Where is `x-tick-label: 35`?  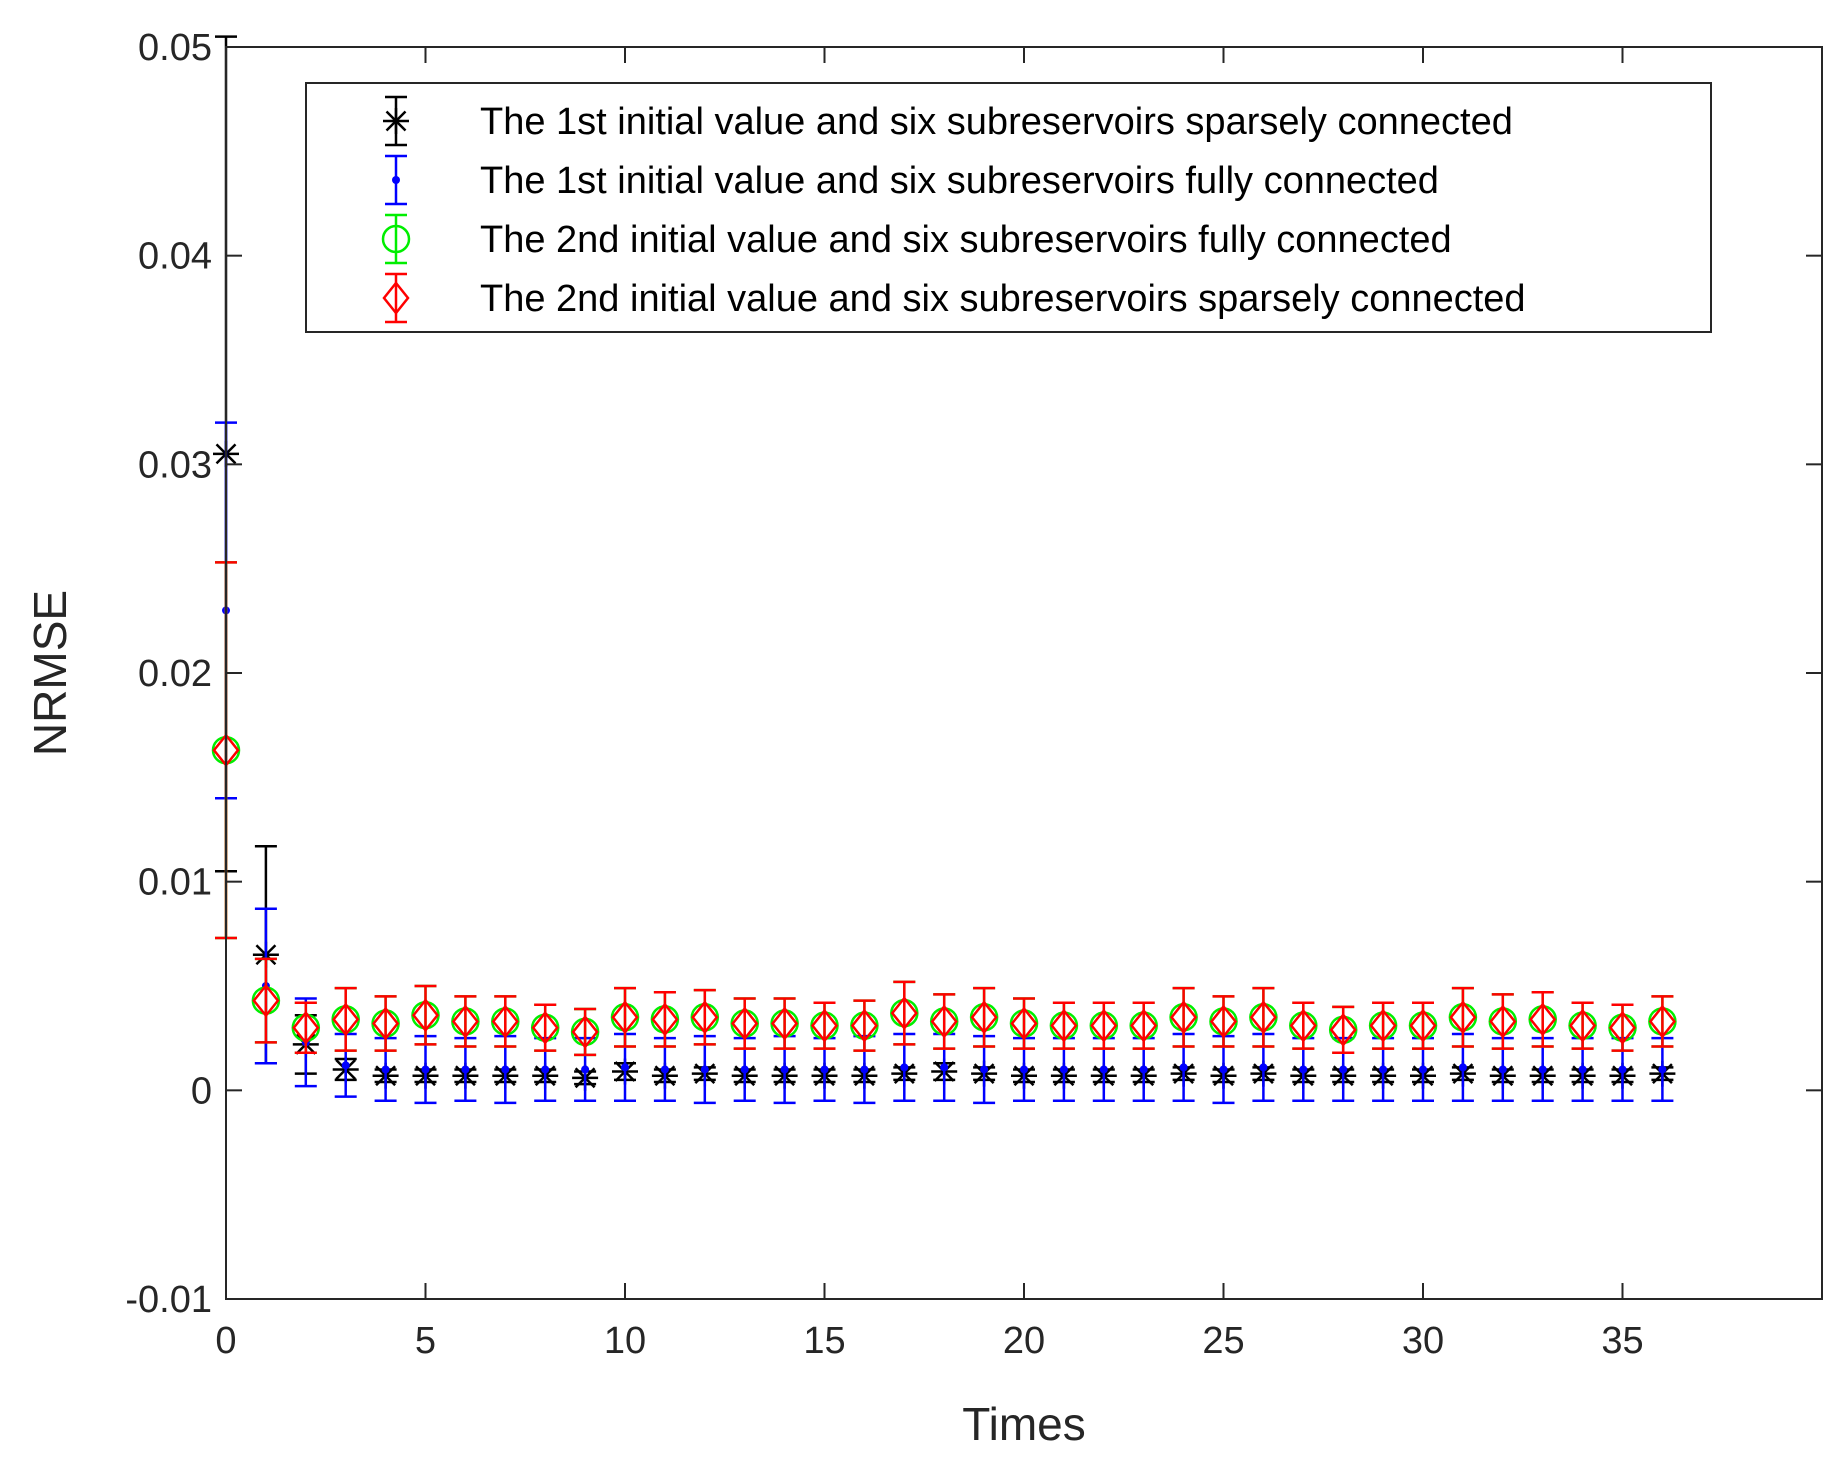
x-tick-label: 35 is located at coordinates (1622, 1341).